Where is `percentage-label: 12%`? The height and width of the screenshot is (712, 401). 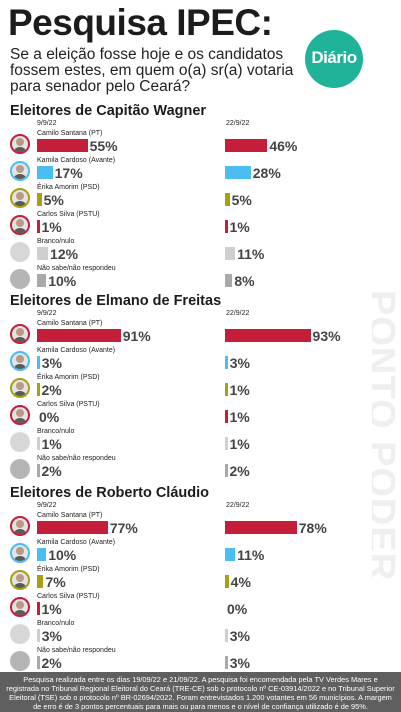 percentage-label: 12% is located at coordinates (64, 254).